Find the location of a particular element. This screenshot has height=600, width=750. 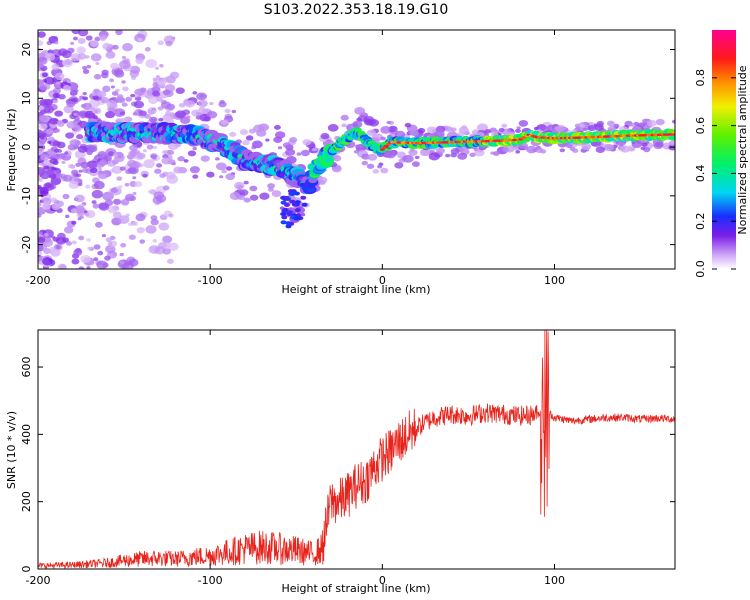

y-tick-label: 600 is located at coordinates (26, 367).